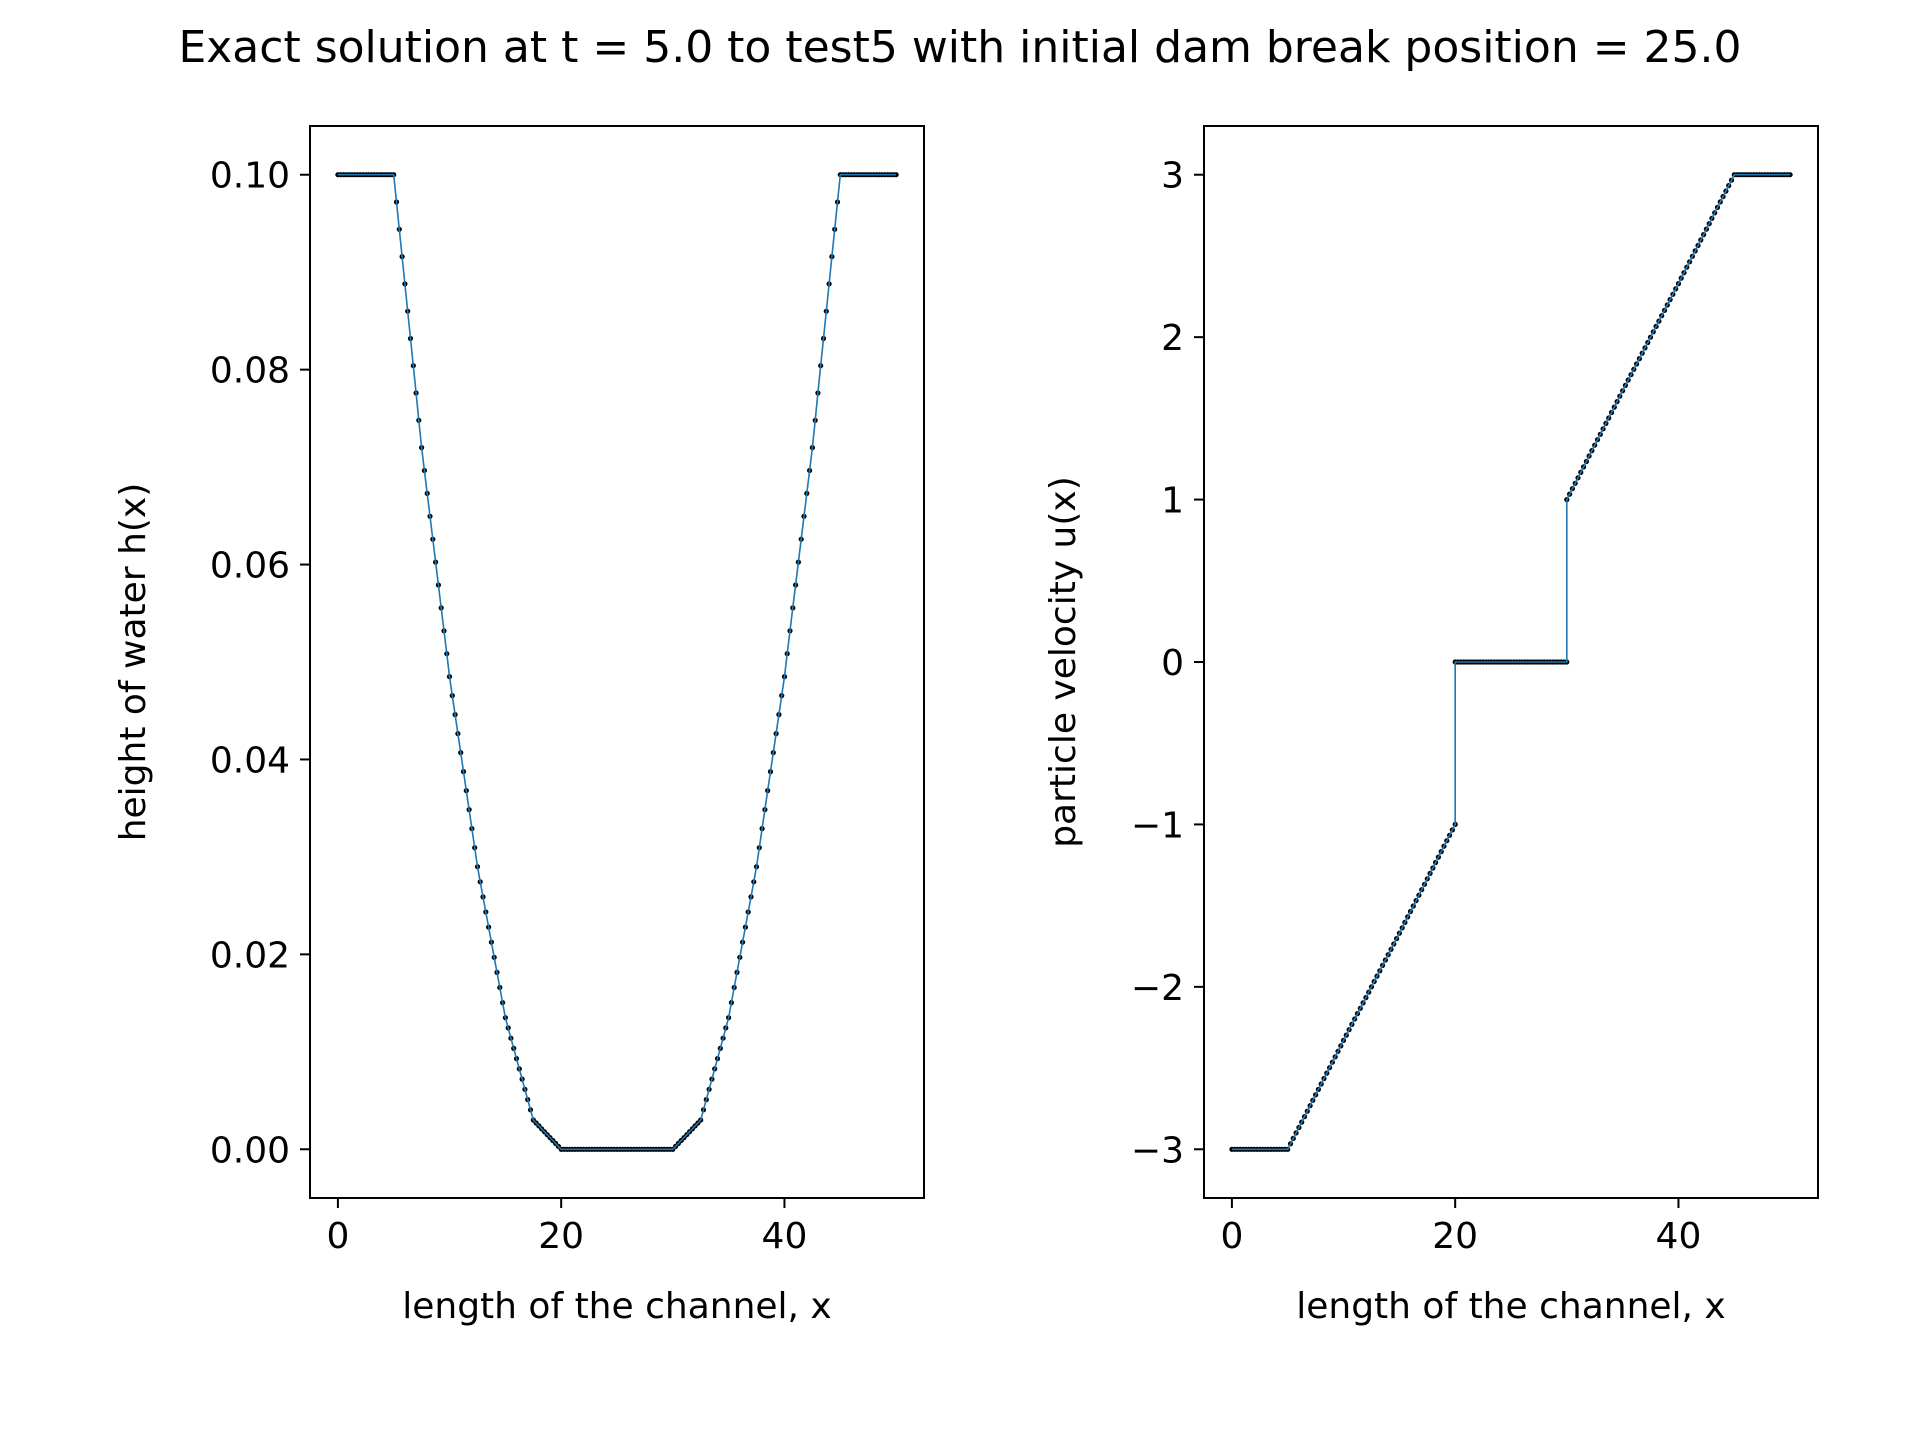 Image resolution: width=1920 pixels, height=1440 pixels. What do you see at coordinates (250, 760) in the screenshot?
I see `y-tick-label: 0.04` at bounding box center [250, 760].